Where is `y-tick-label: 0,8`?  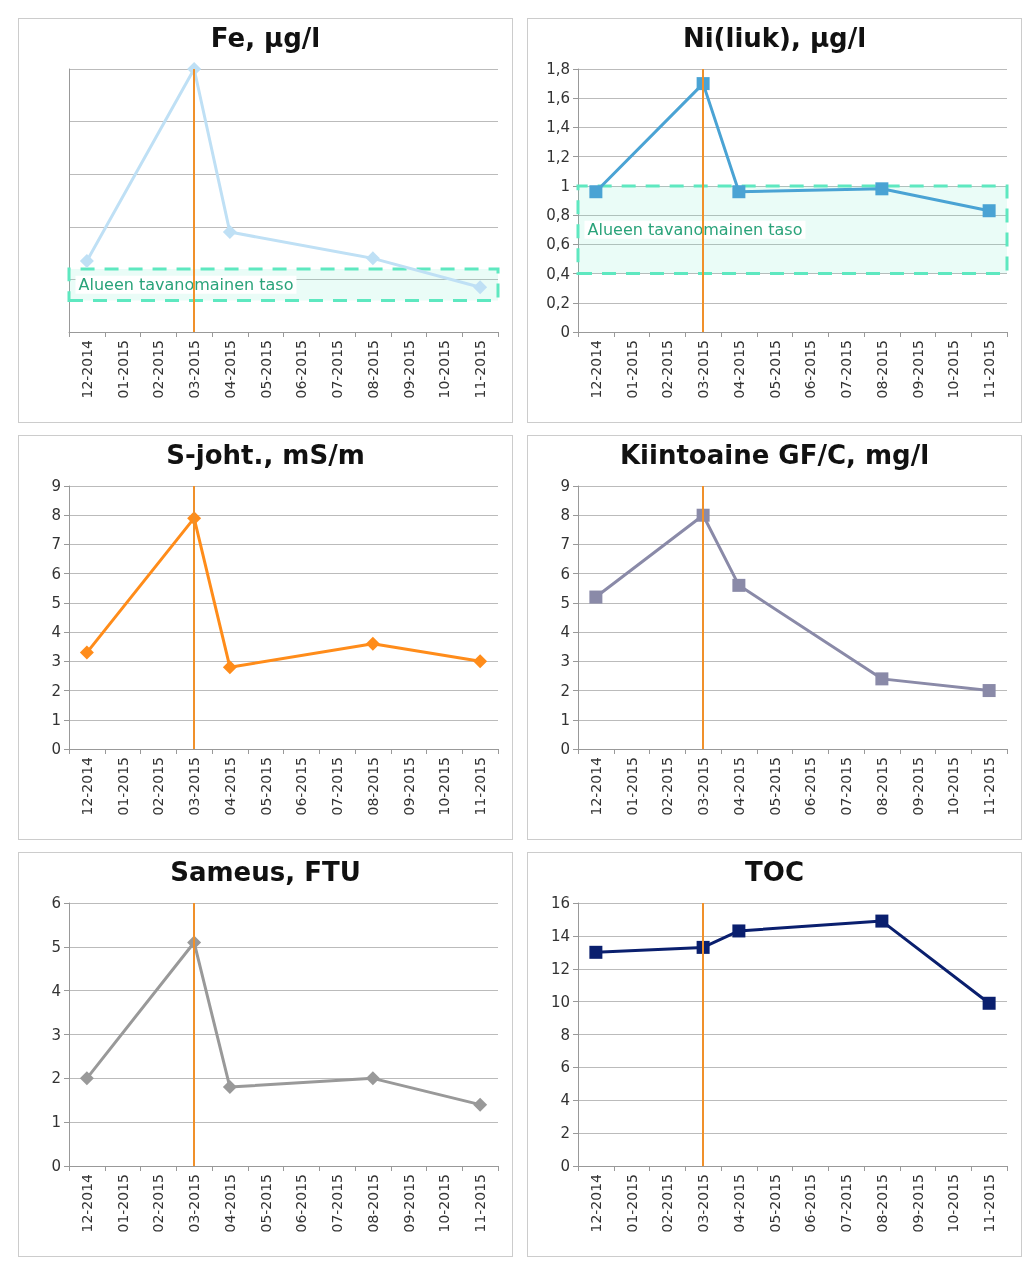
y-tick-label: 0,8 is located at coordinates (558, 215).